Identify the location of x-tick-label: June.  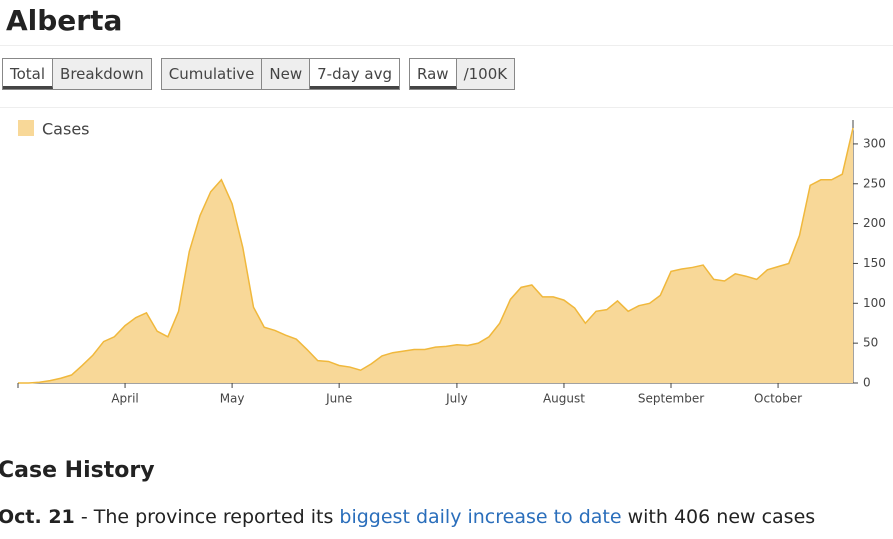
(338, 399).